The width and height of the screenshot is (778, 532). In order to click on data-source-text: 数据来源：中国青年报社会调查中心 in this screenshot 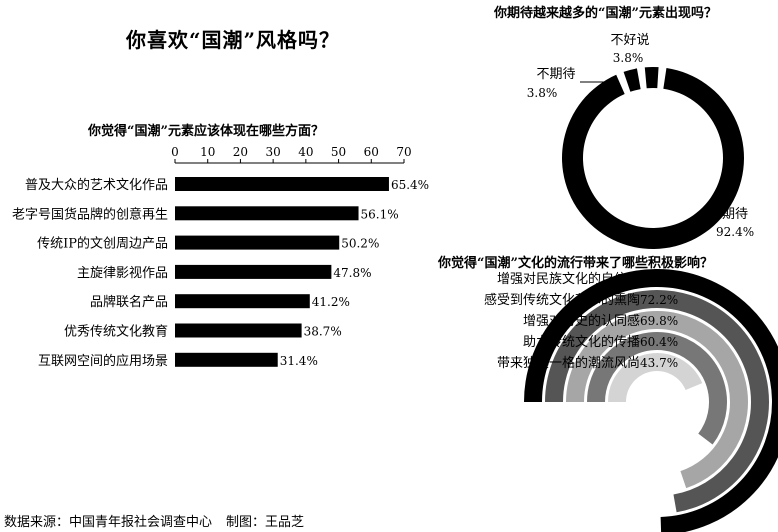, I will do `click(108, 522)`.